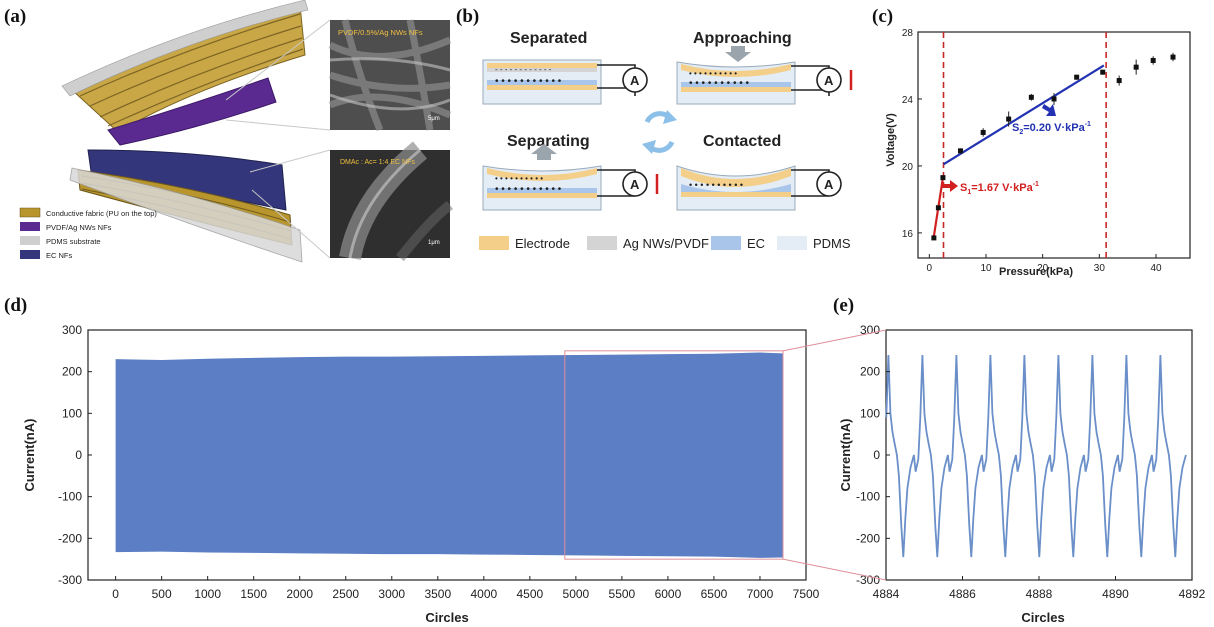  I want to click on electrode-swatch, so click(494, 243).